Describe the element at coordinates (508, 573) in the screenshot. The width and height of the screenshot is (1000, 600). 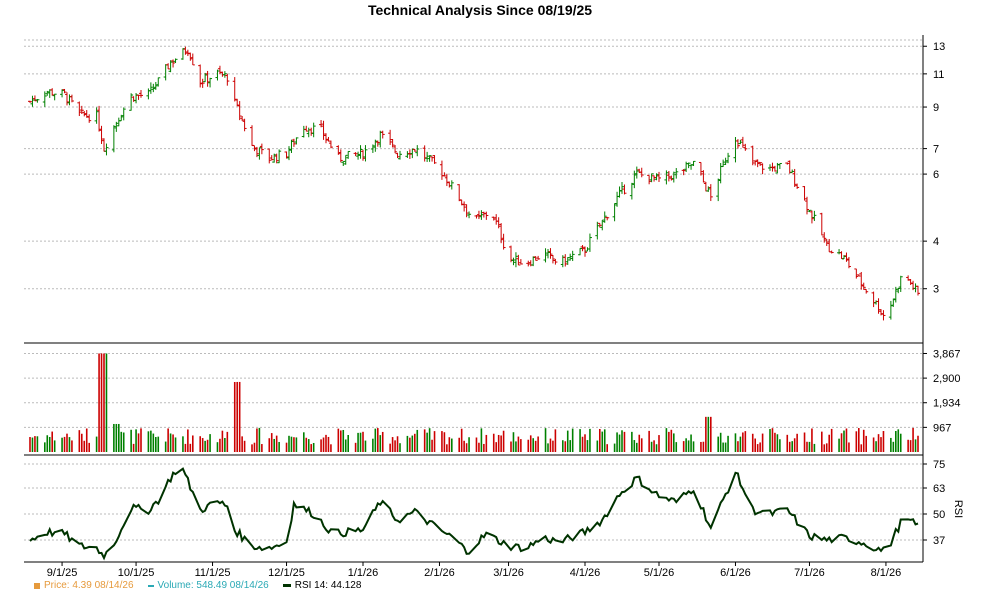
I see `x-tick-label: 3/1/26` at that location.